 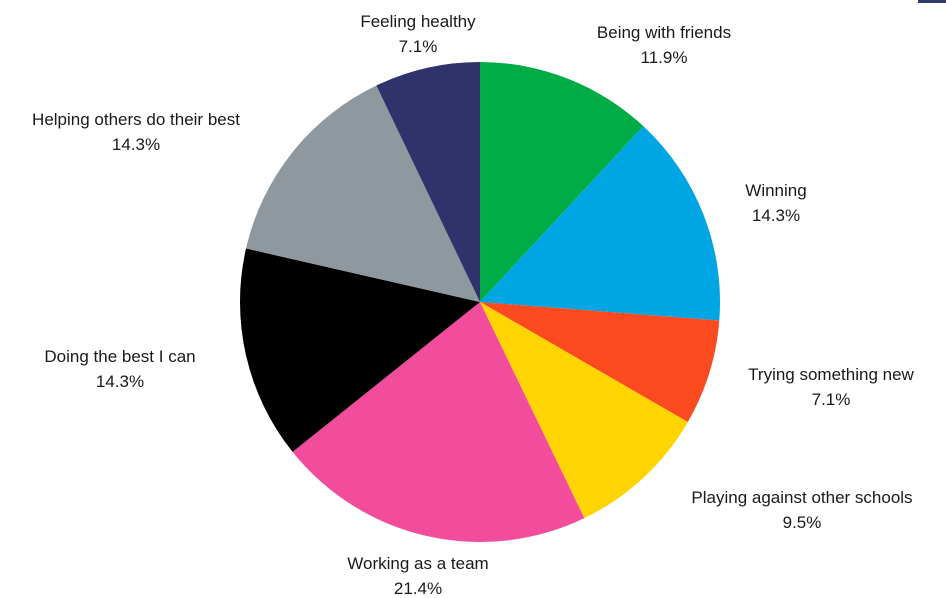 I want to click on corner-accent, so click(x=932, y=1).